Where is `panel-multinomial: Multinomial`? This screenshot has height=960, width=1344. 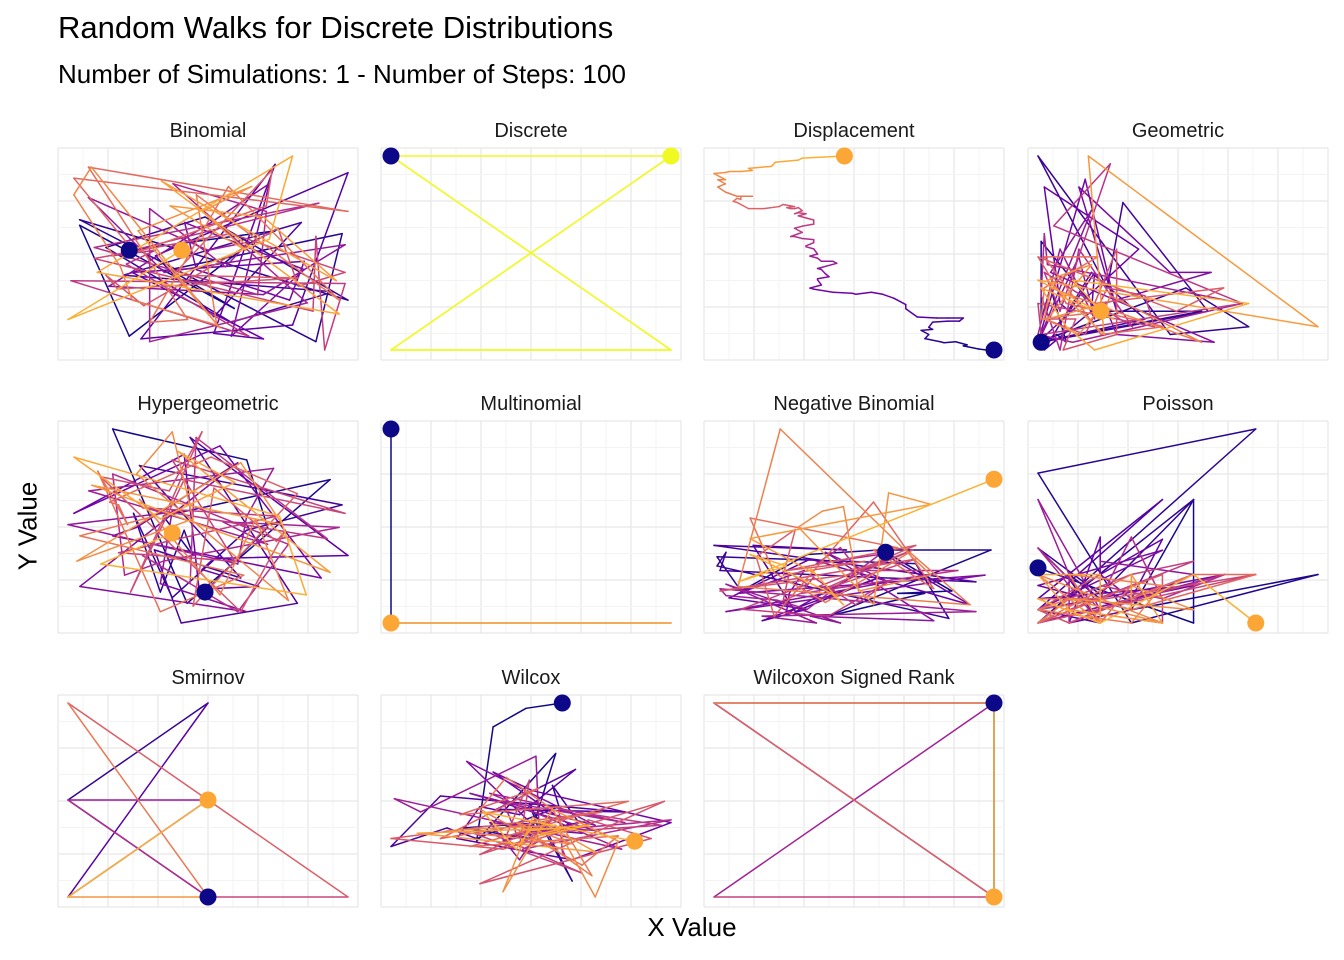 panel-multinomial: Multinomial is located at coordinates (531, 513).